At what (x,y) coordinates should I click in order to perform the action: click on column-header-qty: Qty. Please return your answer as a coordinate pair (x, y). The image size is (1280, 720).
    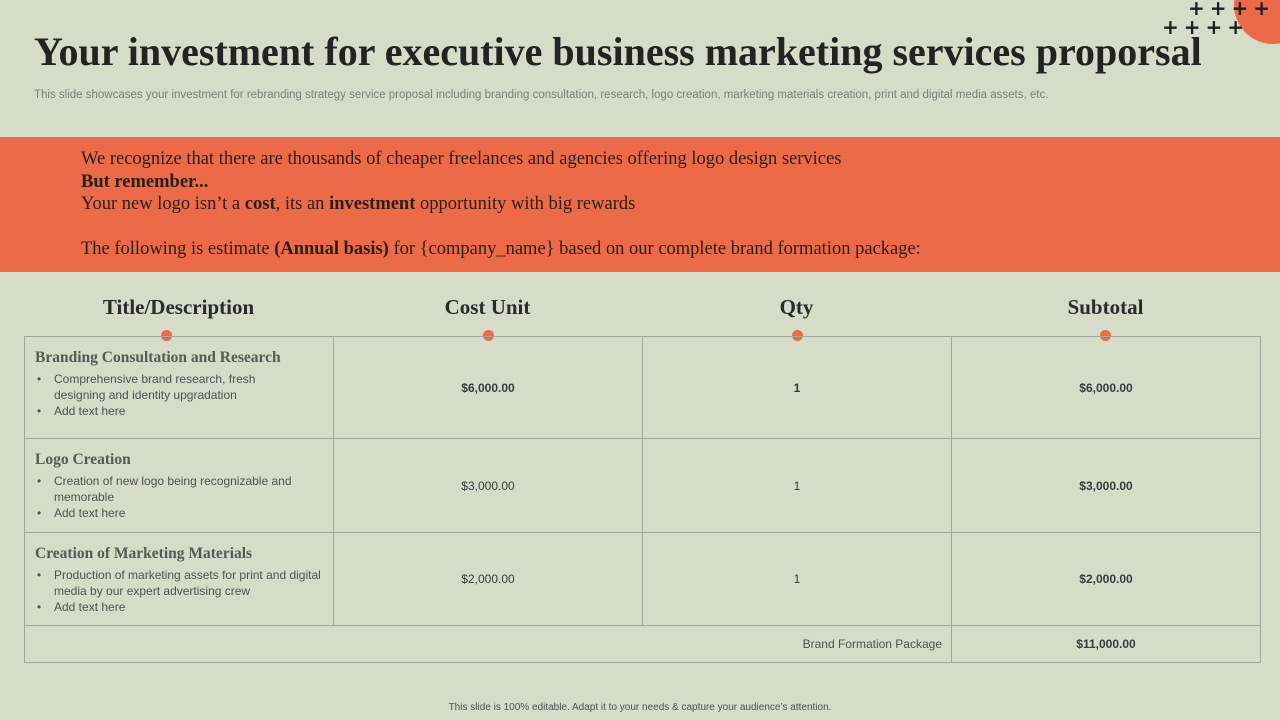
    Looking at the image, I should click on (796, 307).